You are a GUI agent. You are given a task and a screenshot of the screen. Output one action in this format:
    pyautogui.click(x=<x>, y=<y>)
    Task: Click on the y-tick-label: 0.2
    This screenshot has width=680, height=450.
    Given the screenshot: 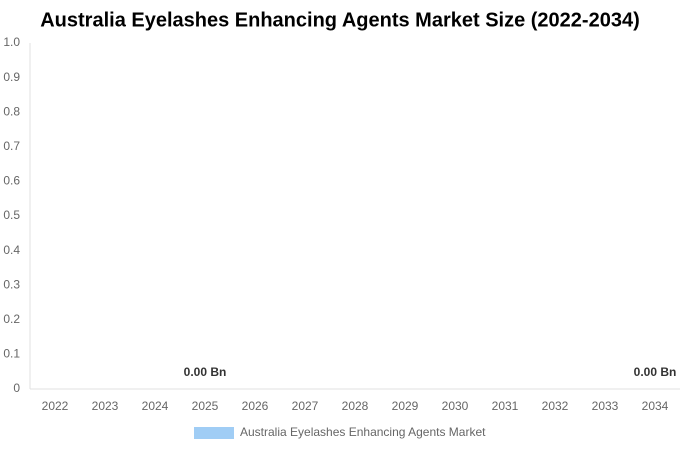 What is the action you would take?
    pyautogui.click(x=11, y=319)
    